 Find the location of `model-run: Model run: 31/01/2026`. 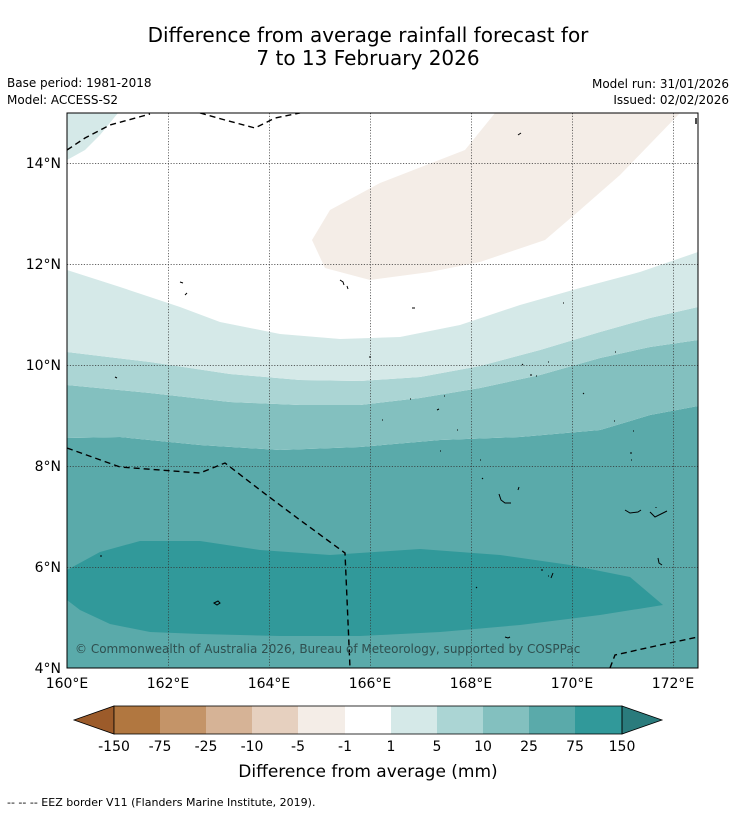

model-run: Model run: 31/01/2026 is located at coordinates (660, 84).